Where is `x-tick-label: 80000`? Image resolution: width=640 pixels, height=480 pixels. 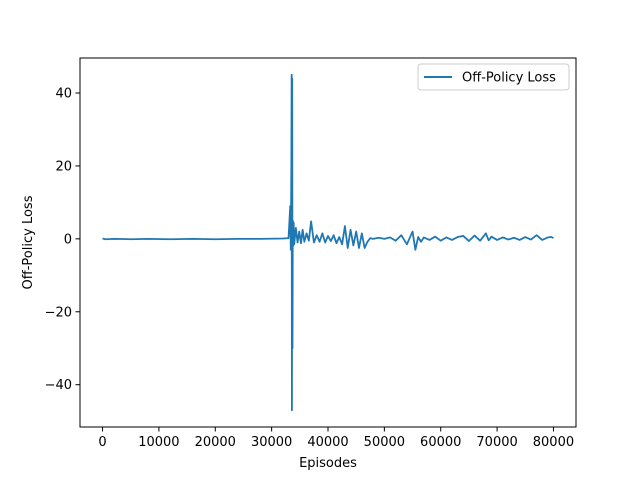
x-tick-label: 80000 is located at coordinates (553, 442).